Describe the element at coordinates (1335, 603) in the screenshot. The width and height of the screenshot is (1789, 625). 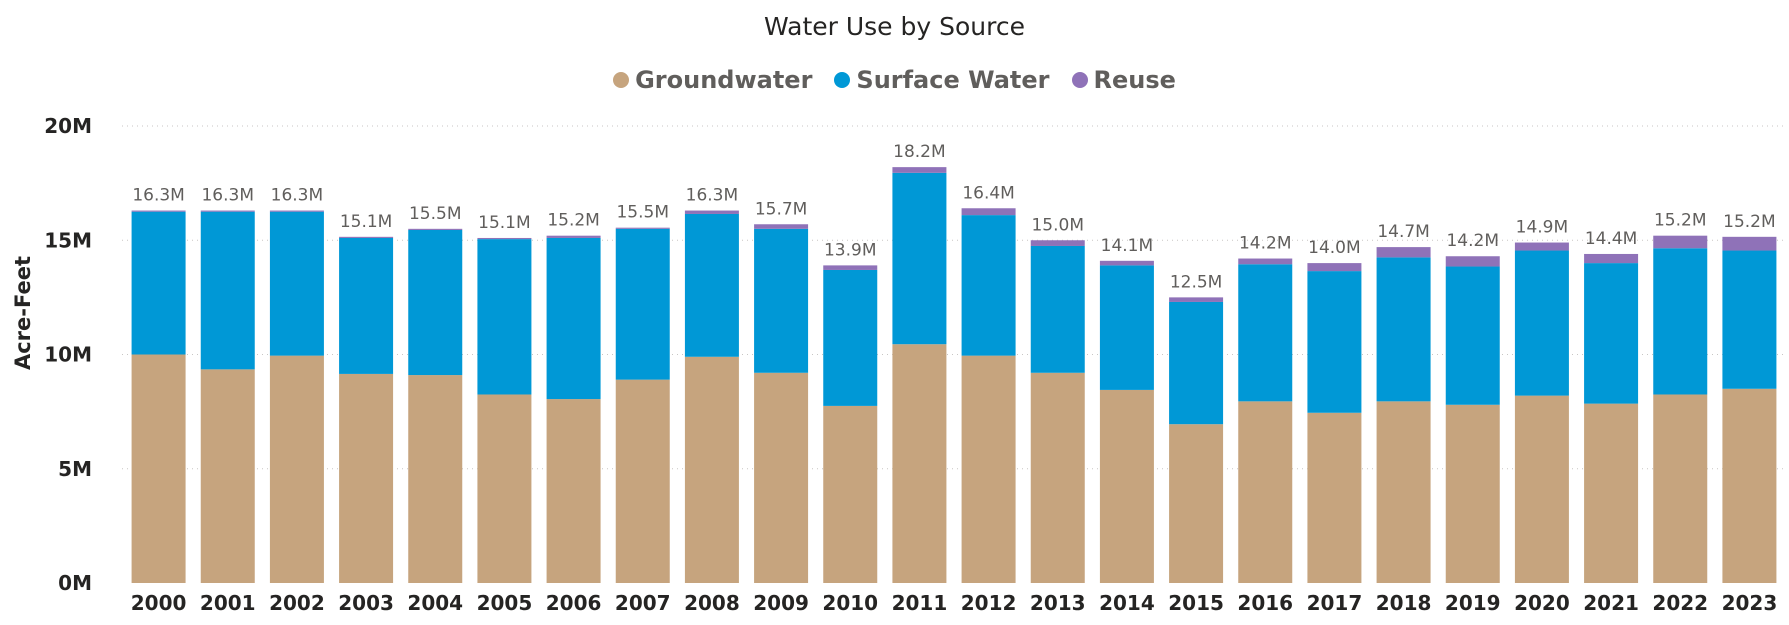
I see `x-tick-label: 2017` at that location.